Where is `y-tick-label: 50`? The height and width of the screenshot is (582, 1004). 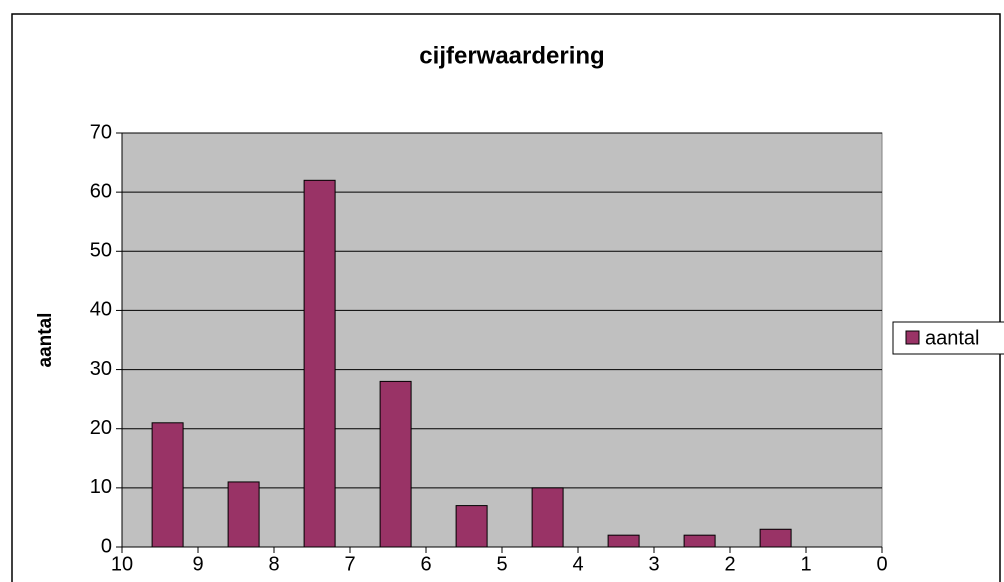
y-tick-label: 50 is located at coordinates (101, 251).